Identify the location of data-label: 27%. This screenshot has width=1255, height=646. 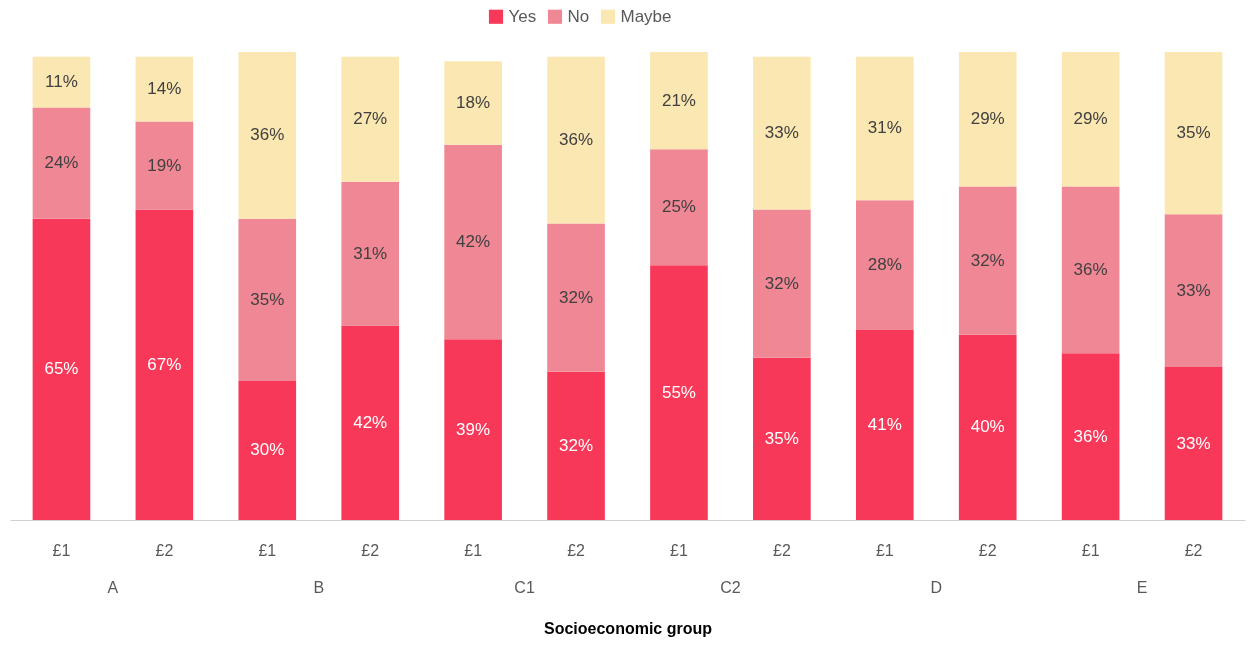
(370, 119).